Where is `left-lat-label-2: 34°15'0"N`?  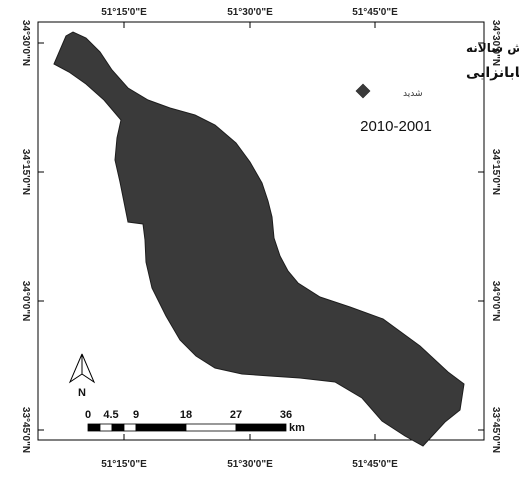 left-lat-label-2: 34°15'0"N is located at coordinates (25, 172).